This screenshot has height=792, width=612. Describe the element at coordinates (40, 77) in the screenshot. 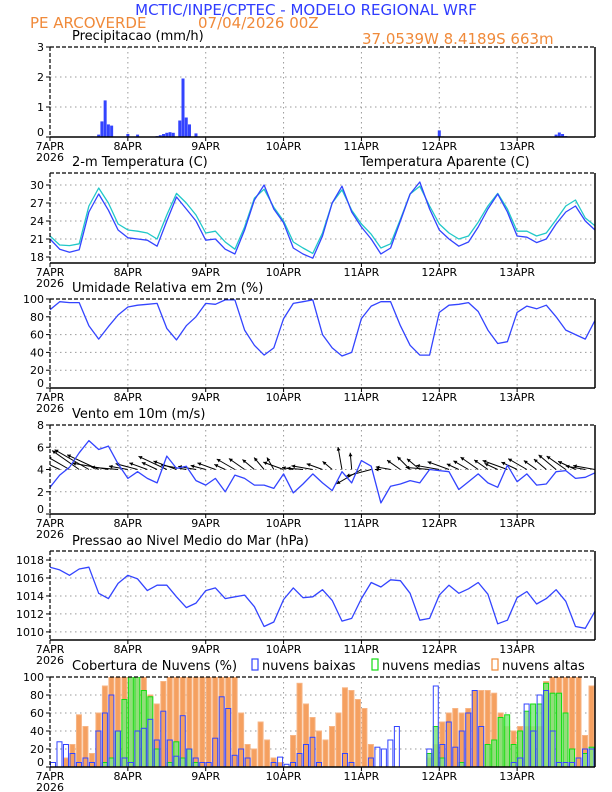

I see `y-tick-label: 2` at that location.